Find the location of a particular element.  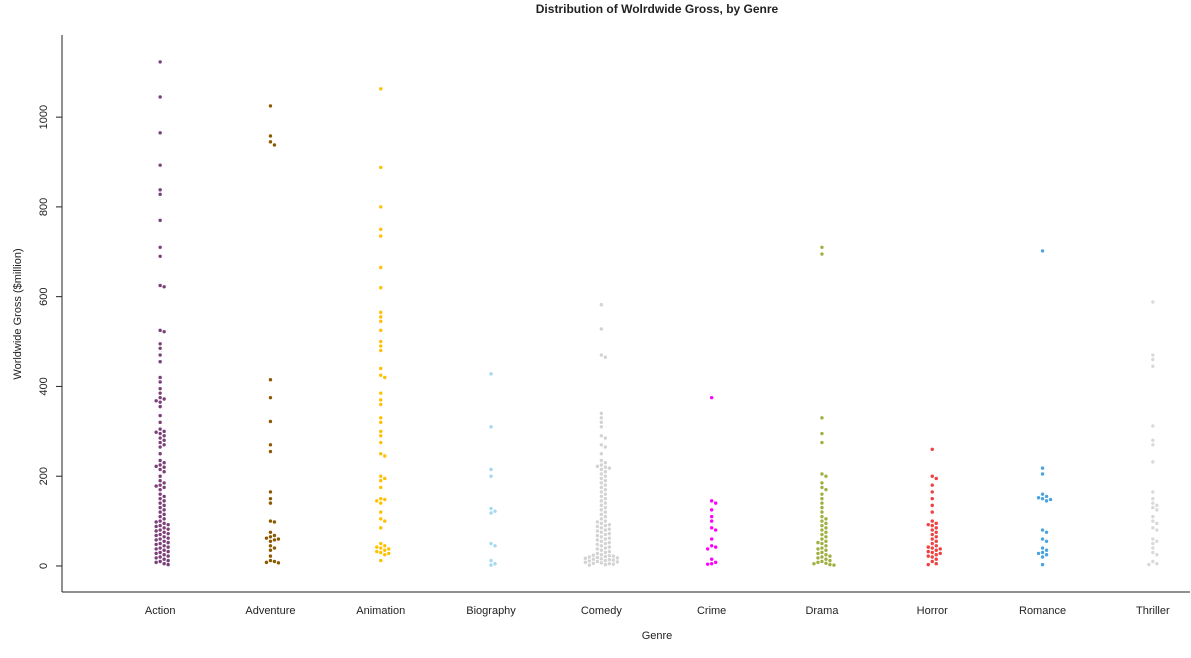

x-tick-label: Horror is located at coordinates (933, 611).